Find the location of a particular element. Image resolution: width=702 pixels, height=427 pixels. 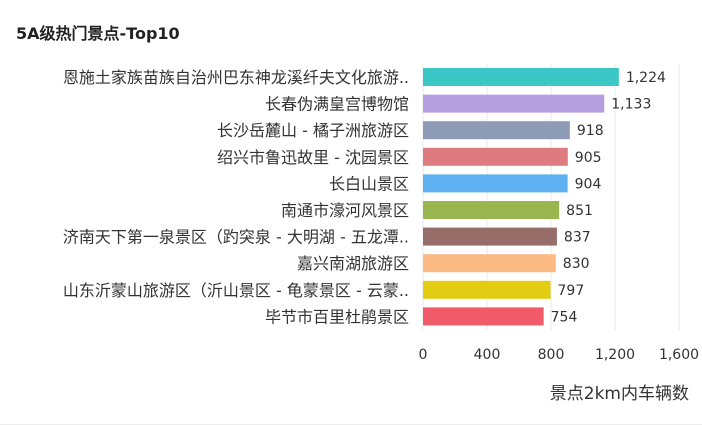

category-label: 绍兴市鲁迅故里 - 沈园景区 is located at coordinates (313, 157).